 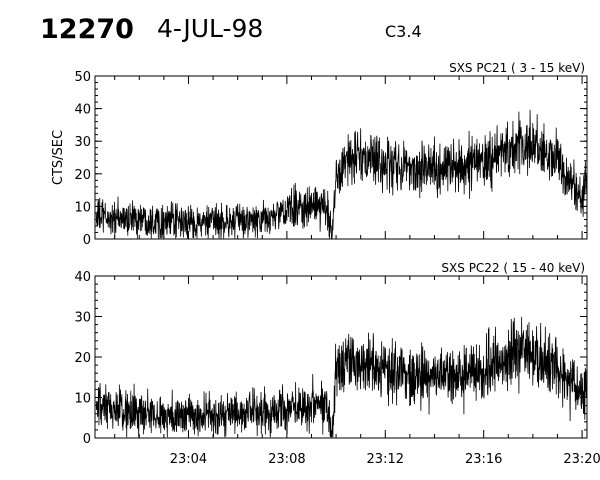 What do you see at coordinates (385, 459) in the screenshot?
I see `x-tick-label: 23:12` at bounding box center [385, 459].